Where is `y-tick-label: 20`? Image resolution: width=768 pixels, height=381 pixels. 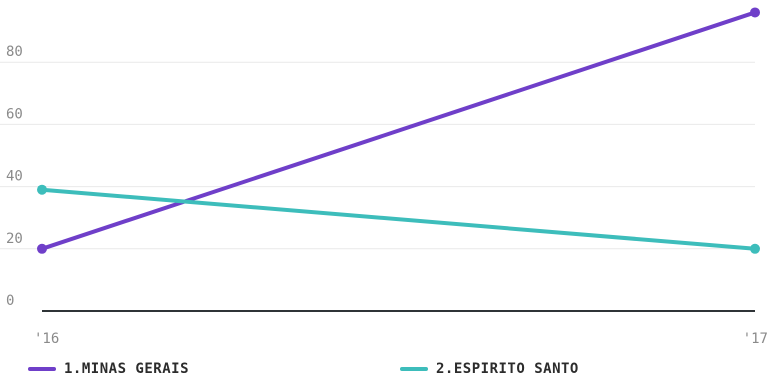 y-tick-label: 20 is located at coordinates (14, 239).